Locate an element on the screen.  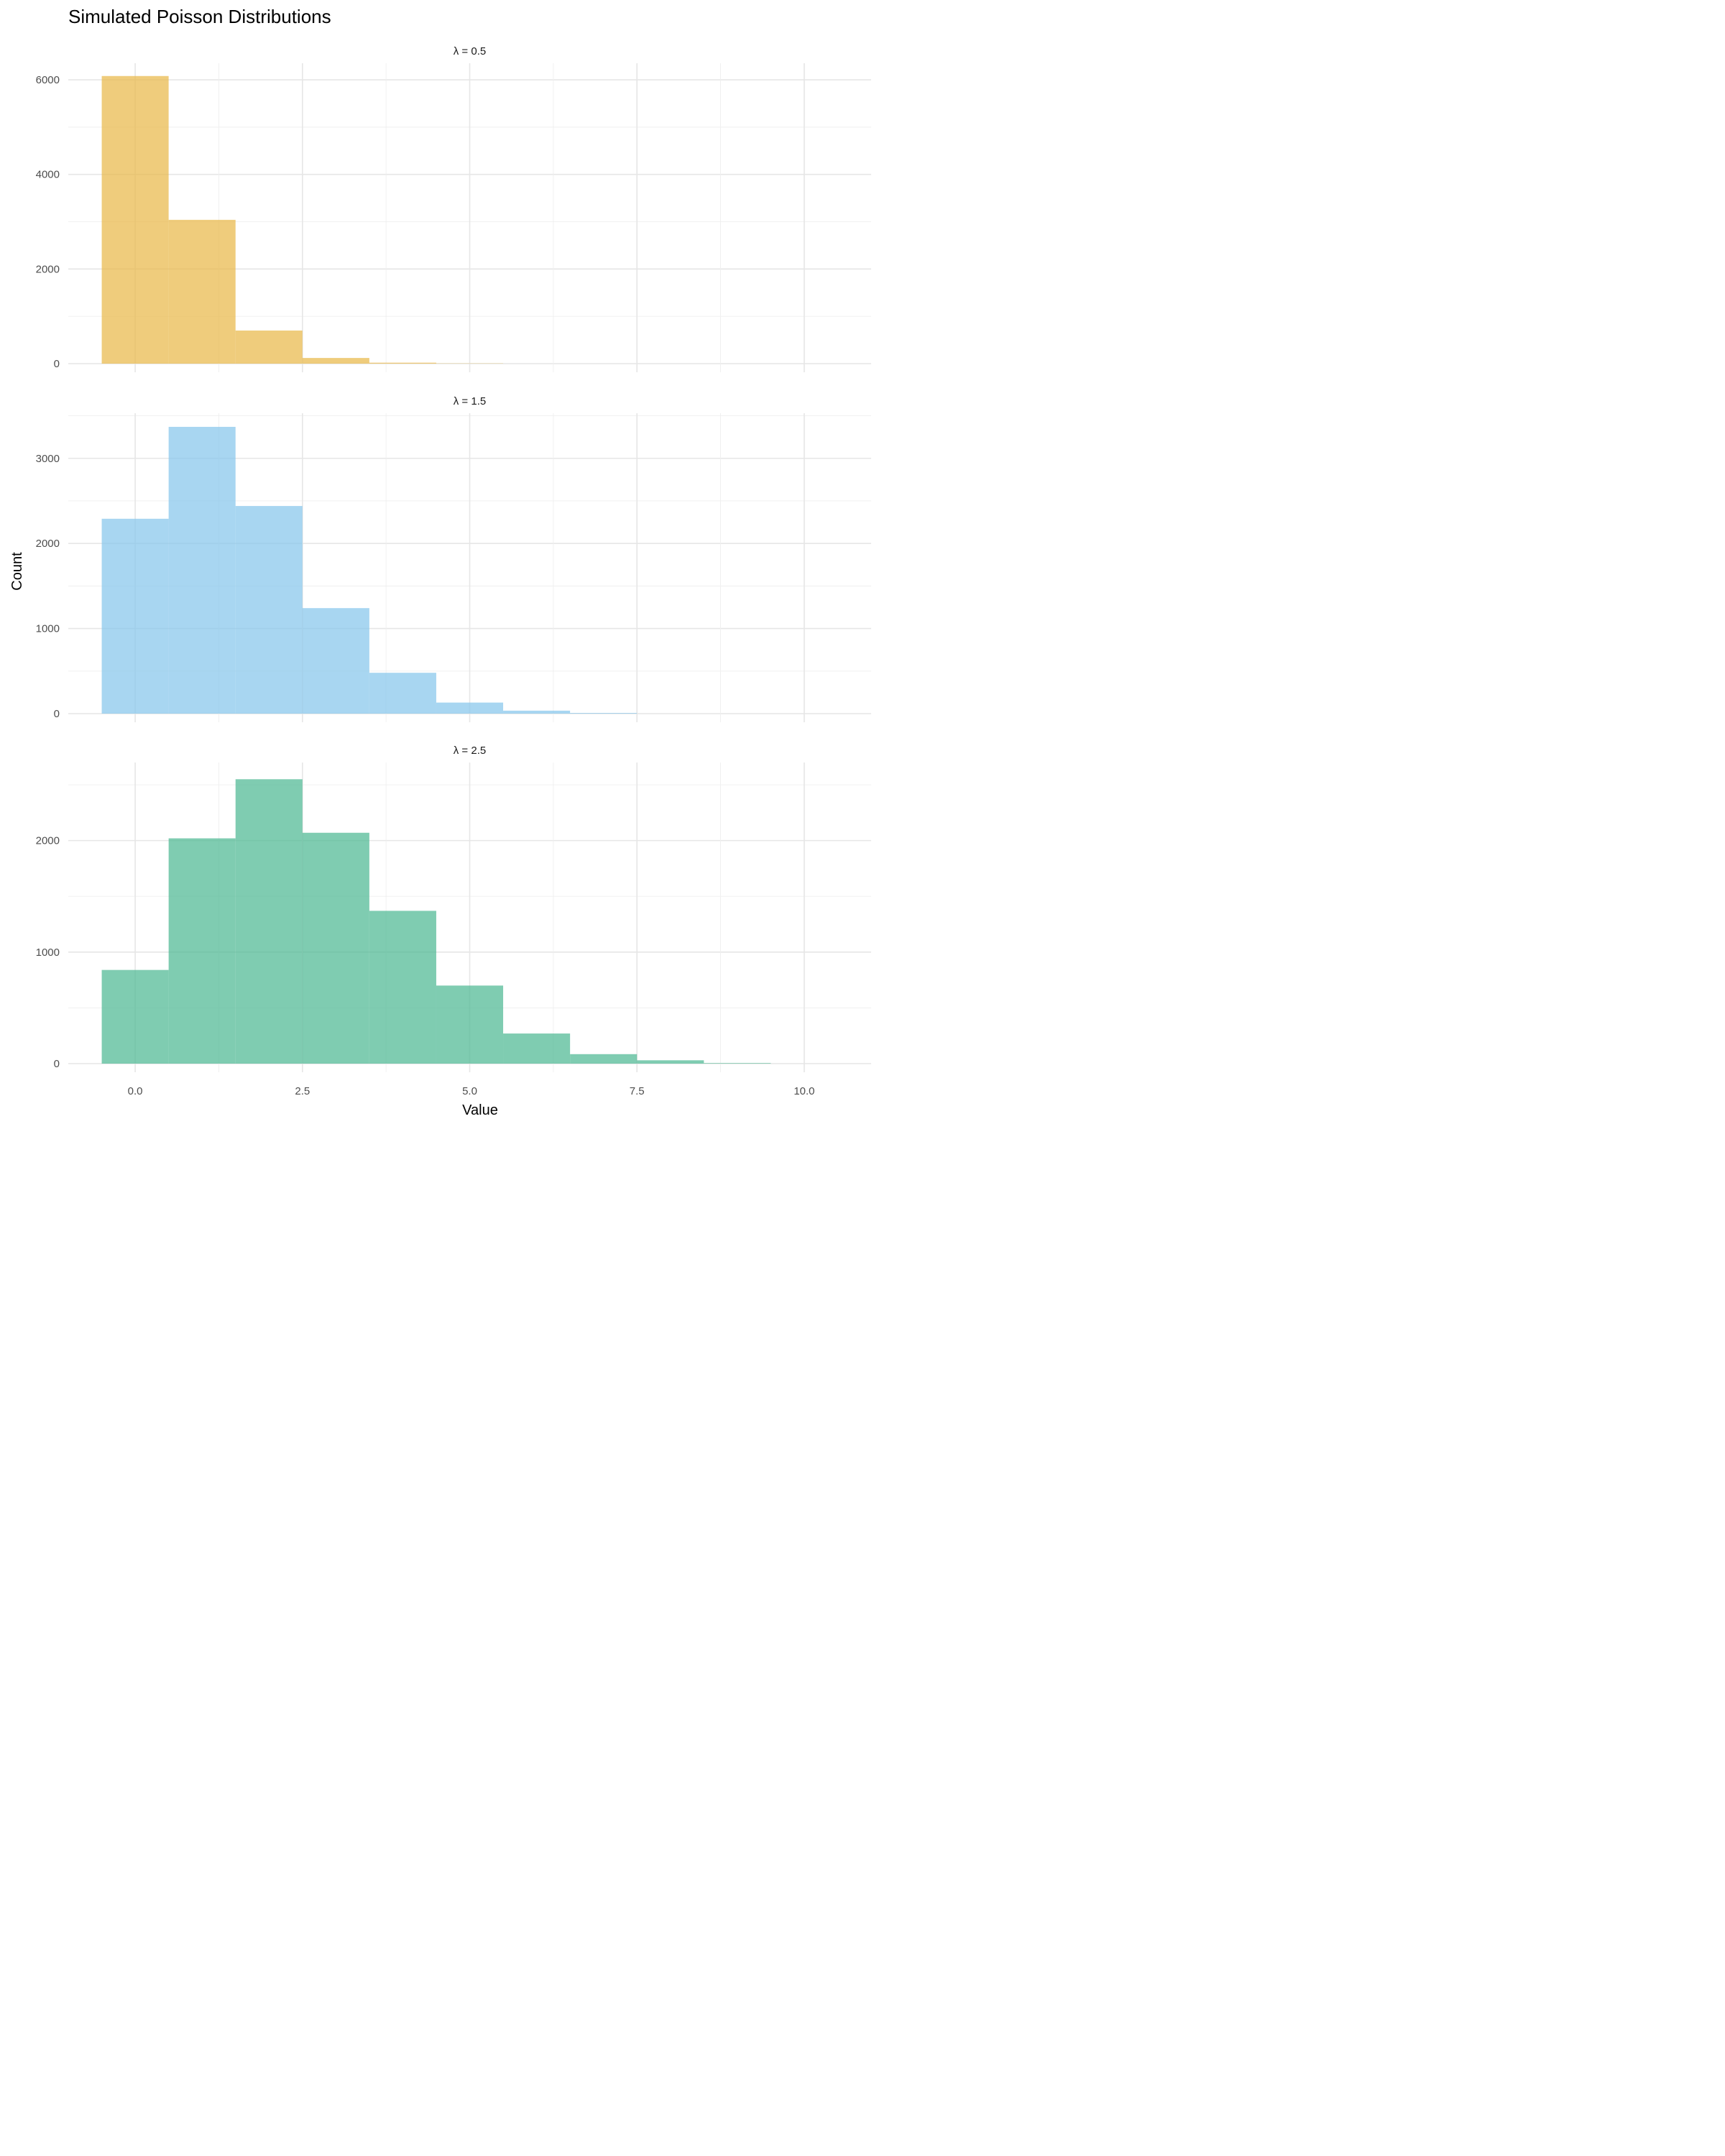
chart-title: Simulated Poisson Distributions is located at coordinates (199, 16).